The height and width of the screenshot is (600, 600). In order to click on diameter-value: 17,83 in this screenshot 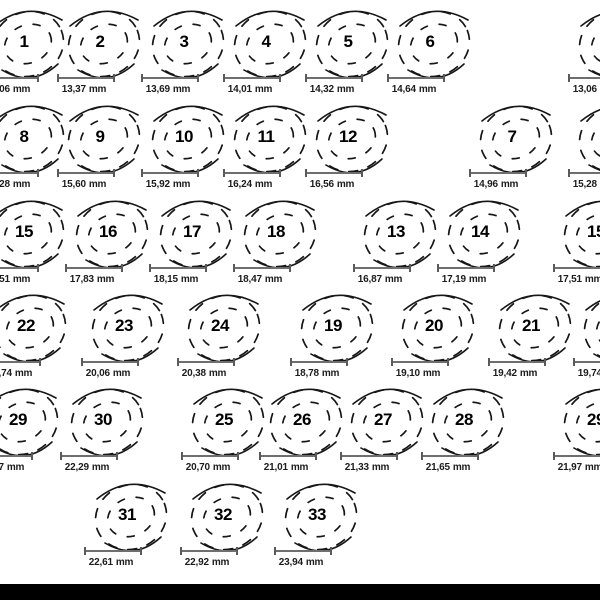, I will do `click(81, 279)`.